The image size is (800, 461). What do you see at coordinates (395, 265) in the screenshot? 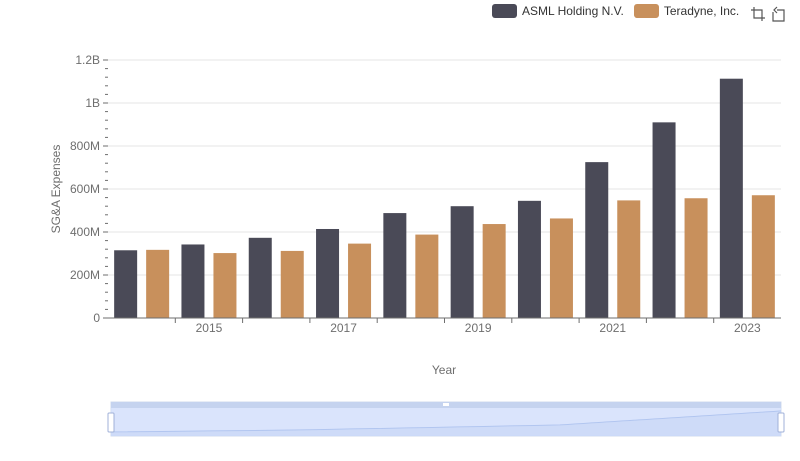
I see `bar-asml-2018` at bounding box center [395, 265].